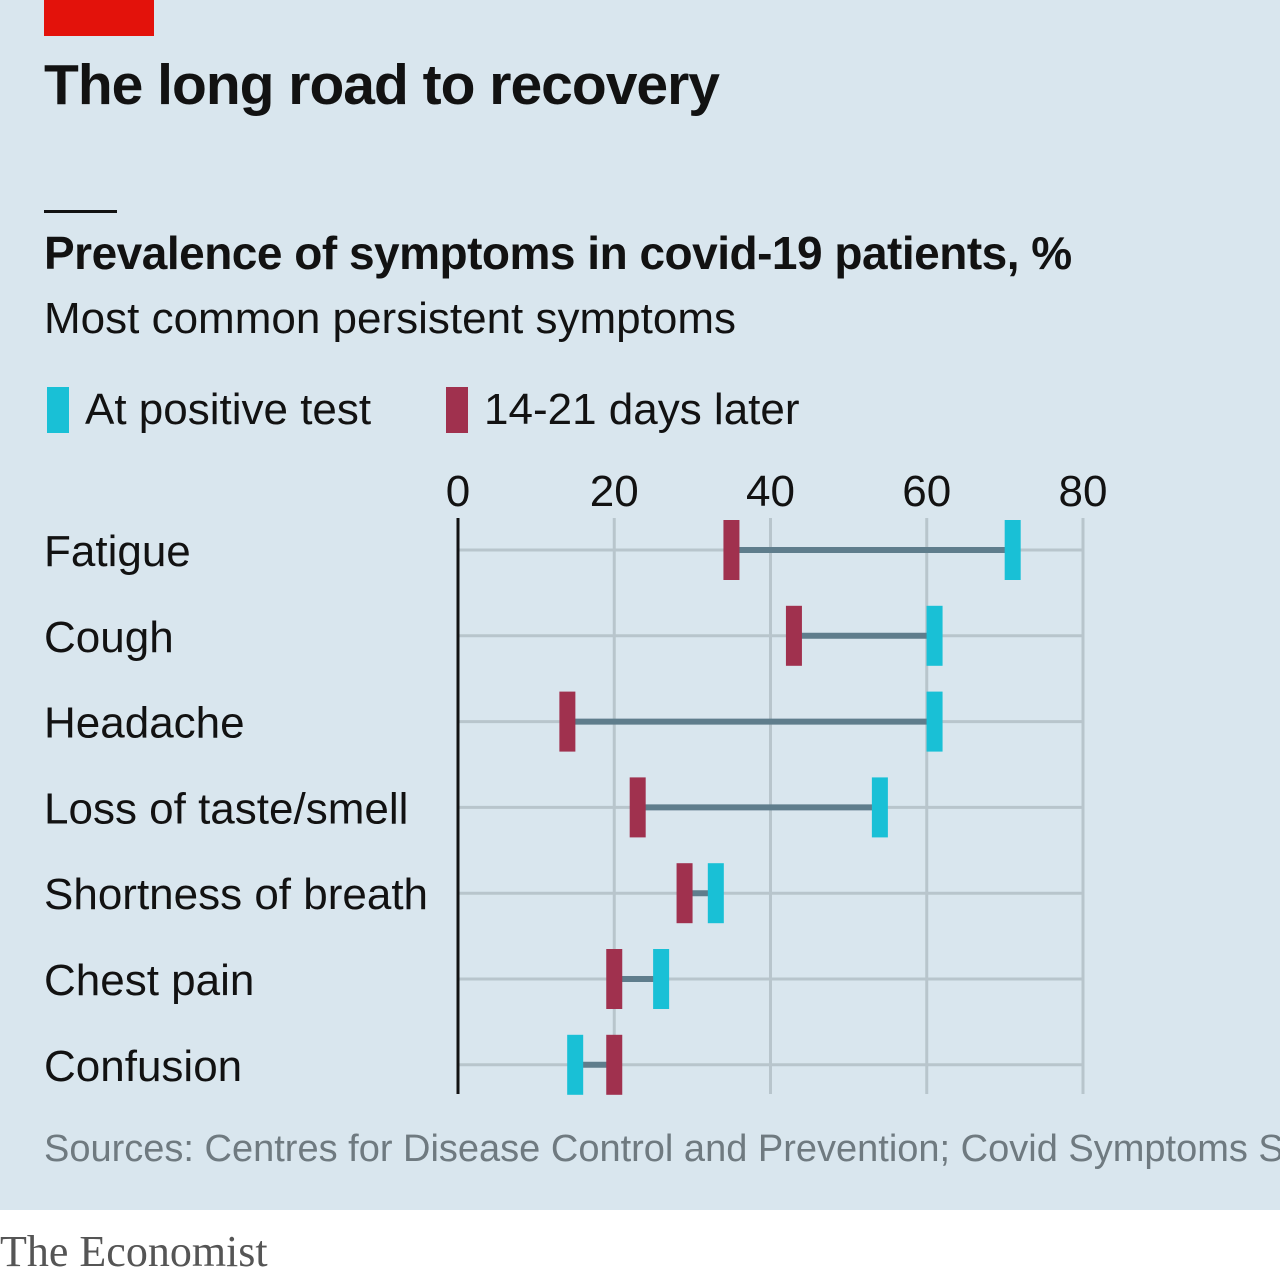 The image size is (1280, 1280). Describe the element at coordinates (109, 637) in the screenshot. I see `category-label: Cough` at that location.